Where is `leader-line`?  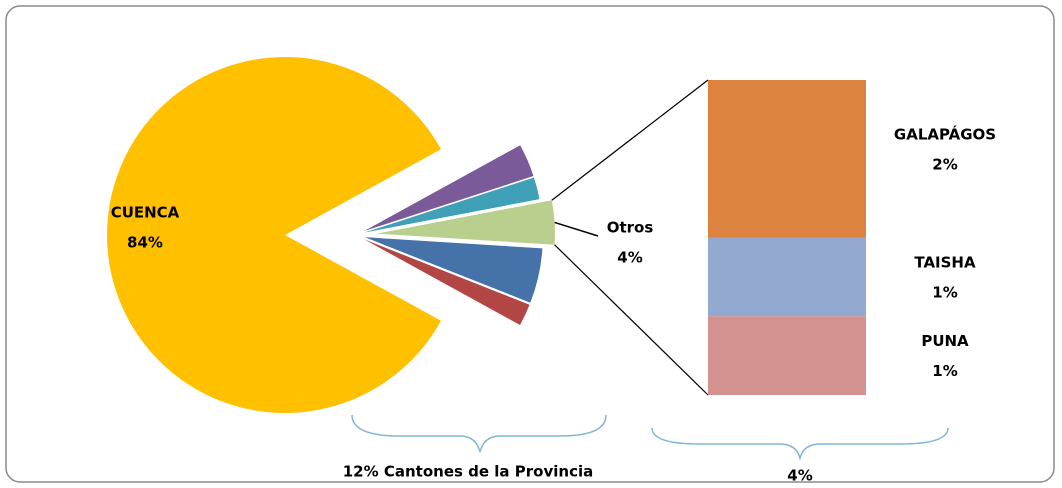 leader-line is located at coordinates (576, 229).